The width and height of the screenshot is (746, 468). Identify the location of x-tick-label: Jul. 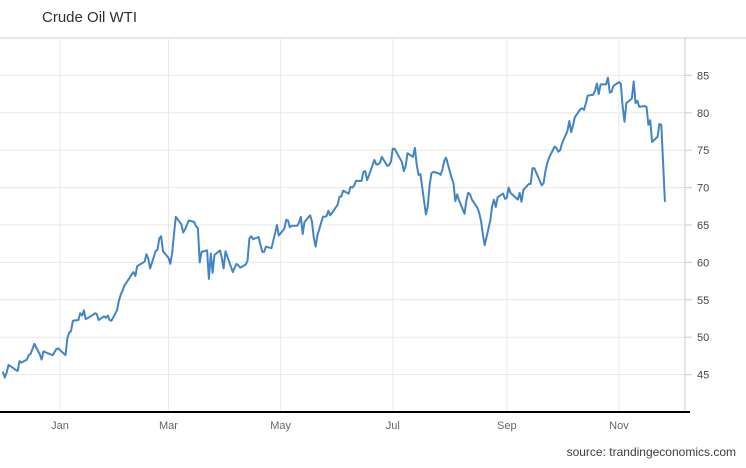
(393, 426).